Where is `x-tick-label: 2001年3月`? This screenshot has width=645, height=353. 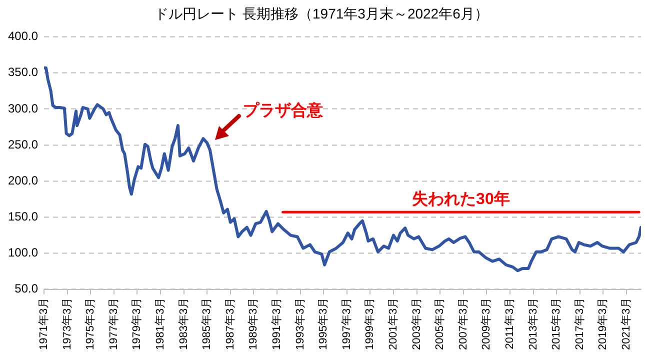
x-tick-label: 2001年3月 is located at coordinates (394, 323).